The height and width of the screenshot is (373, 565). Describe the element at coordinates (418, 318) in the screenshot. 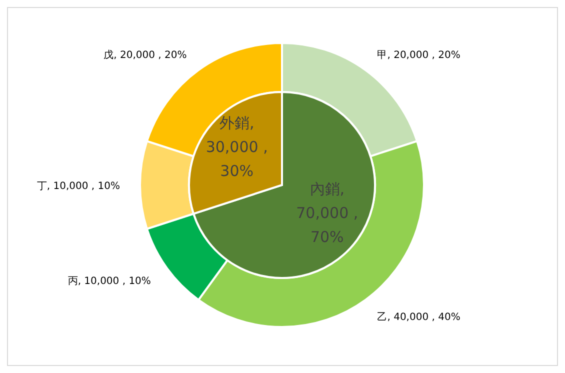

I see `slice-label: 乙, 40,000 , 40%` at that location.